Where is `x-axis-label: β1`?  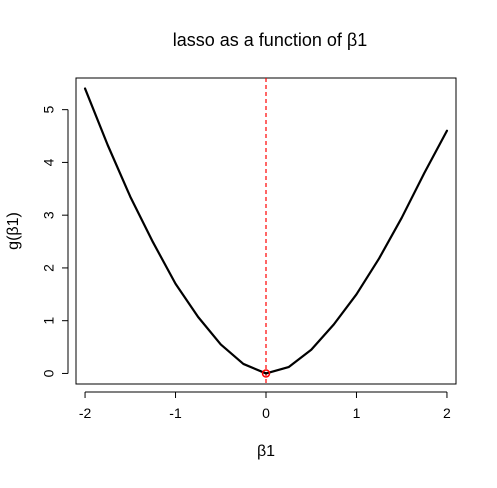
x-axis-label: β1 is located at coordinates (266, 451).